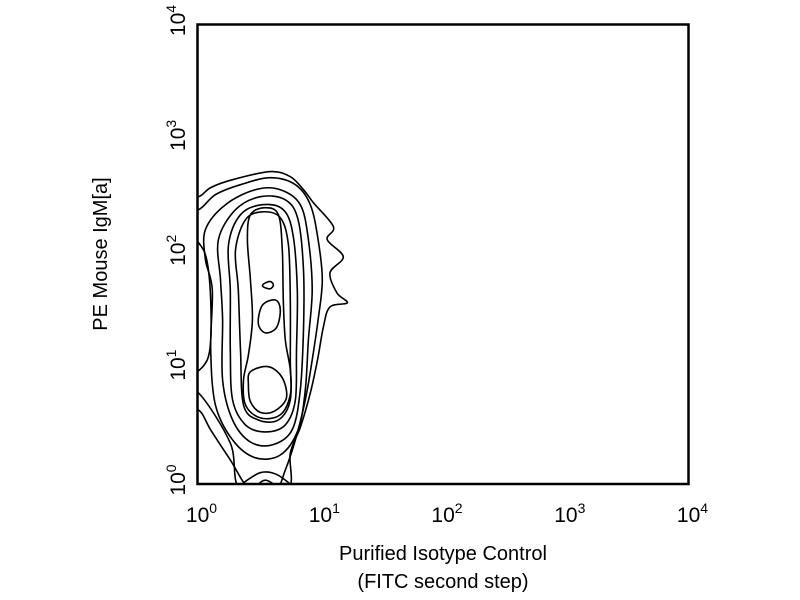 Image resolution: width=800 pixels, height=600 pixels. I want to click on y-tick-label: 10⁰, so click(176, 479).